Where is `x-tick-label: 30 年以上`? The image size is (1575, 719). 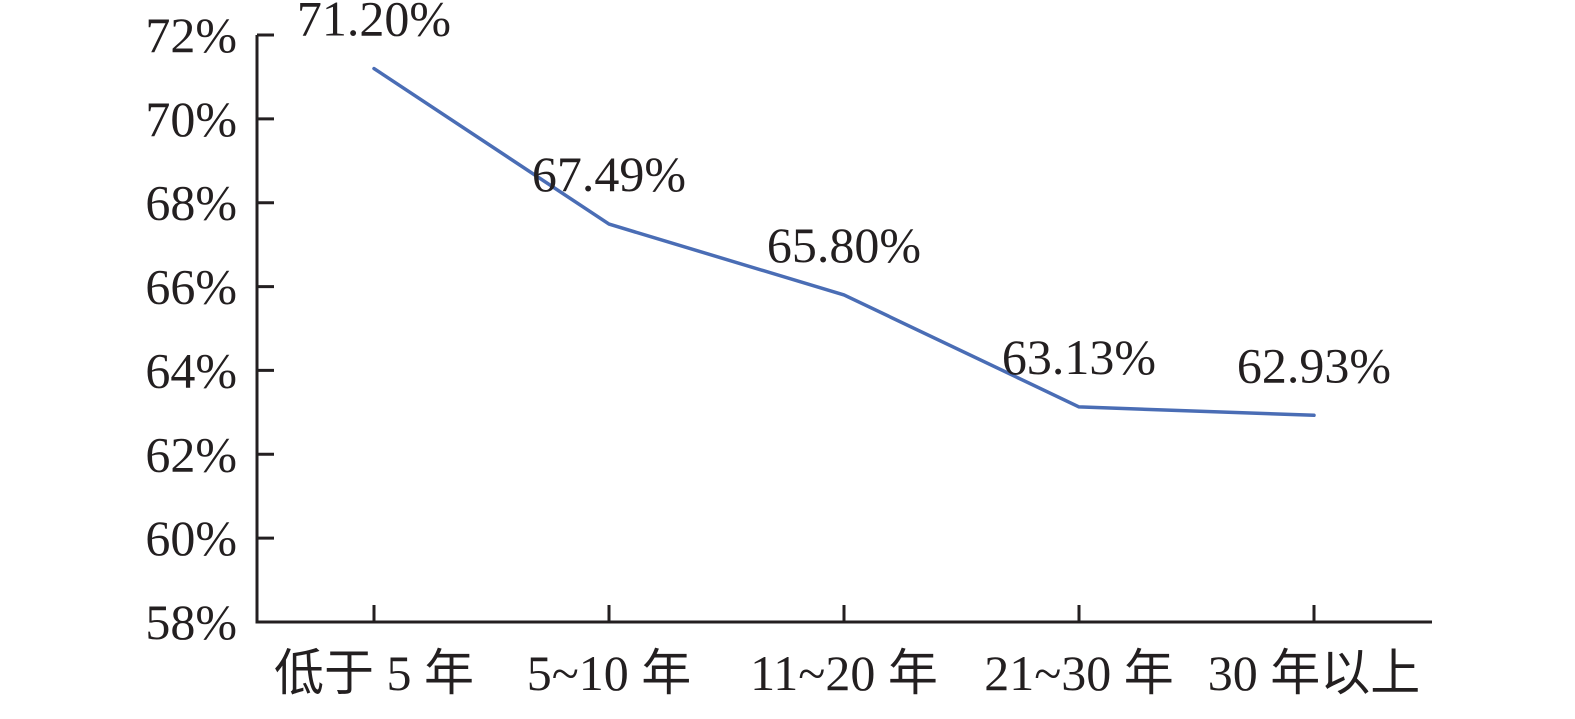 x-tick-label: 30 年以上 is located at coordinates (1314, 673).